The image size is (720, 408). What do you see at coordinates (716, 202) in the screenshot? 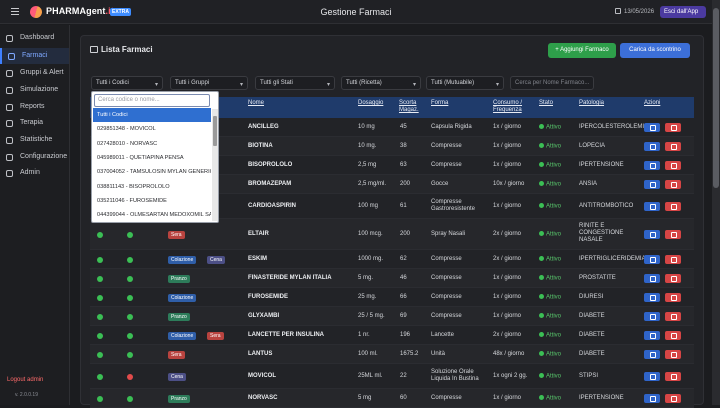
I see `page-scrollbar` at bounding box center [716, 202].